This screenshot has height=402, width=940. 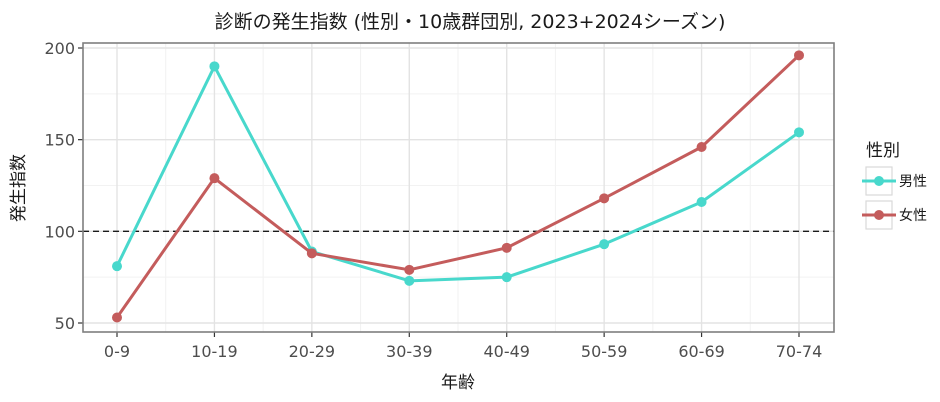 I want to click on legend-label: 男性, so click(x=913, y=182).